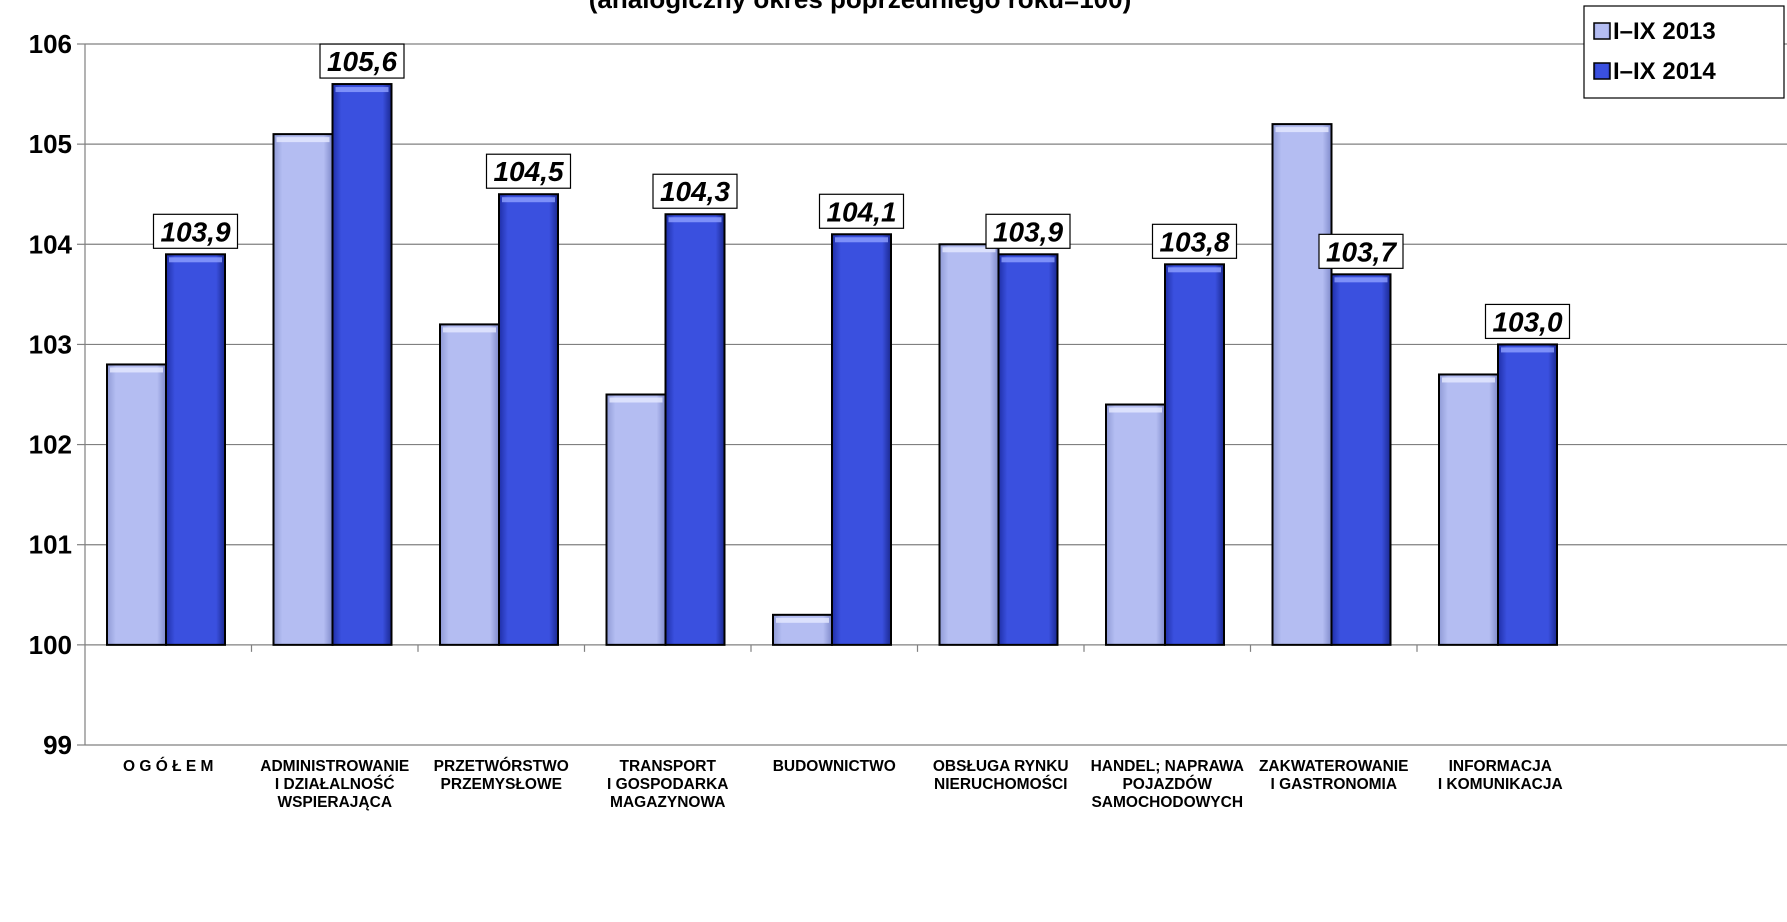 This screenshot has height=922, width=1787. I want to click on svg-text: 104,1, so click(861, 211).